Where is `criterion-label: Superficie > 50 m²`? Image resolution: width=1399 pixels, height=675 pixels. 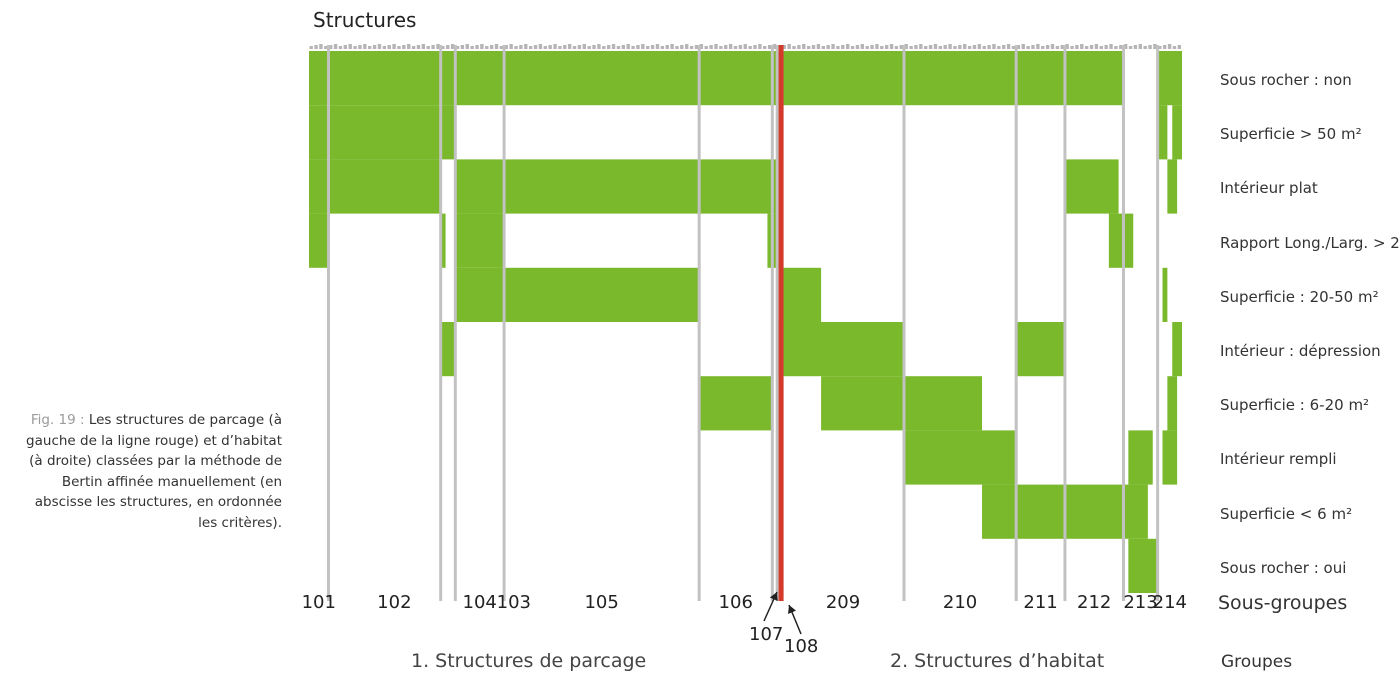 criterion-label: Superficie > 50 m² is located at coordinates (1291, 134).